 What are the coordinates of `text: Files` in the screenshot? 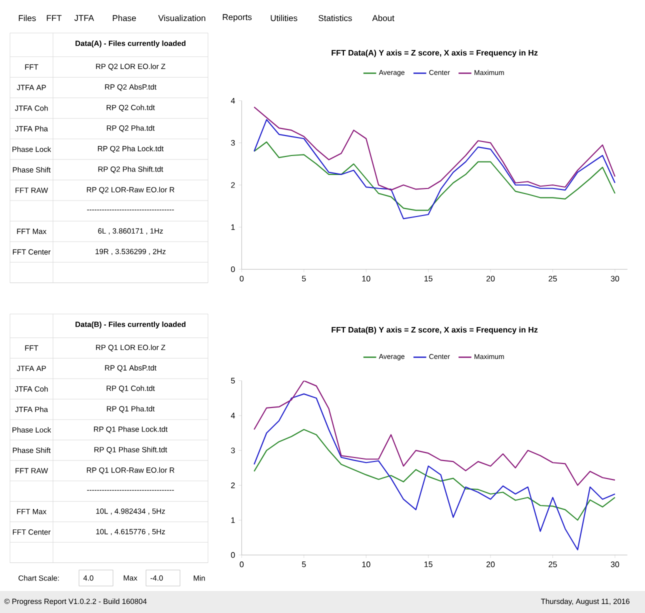 It's located at (27, 18).